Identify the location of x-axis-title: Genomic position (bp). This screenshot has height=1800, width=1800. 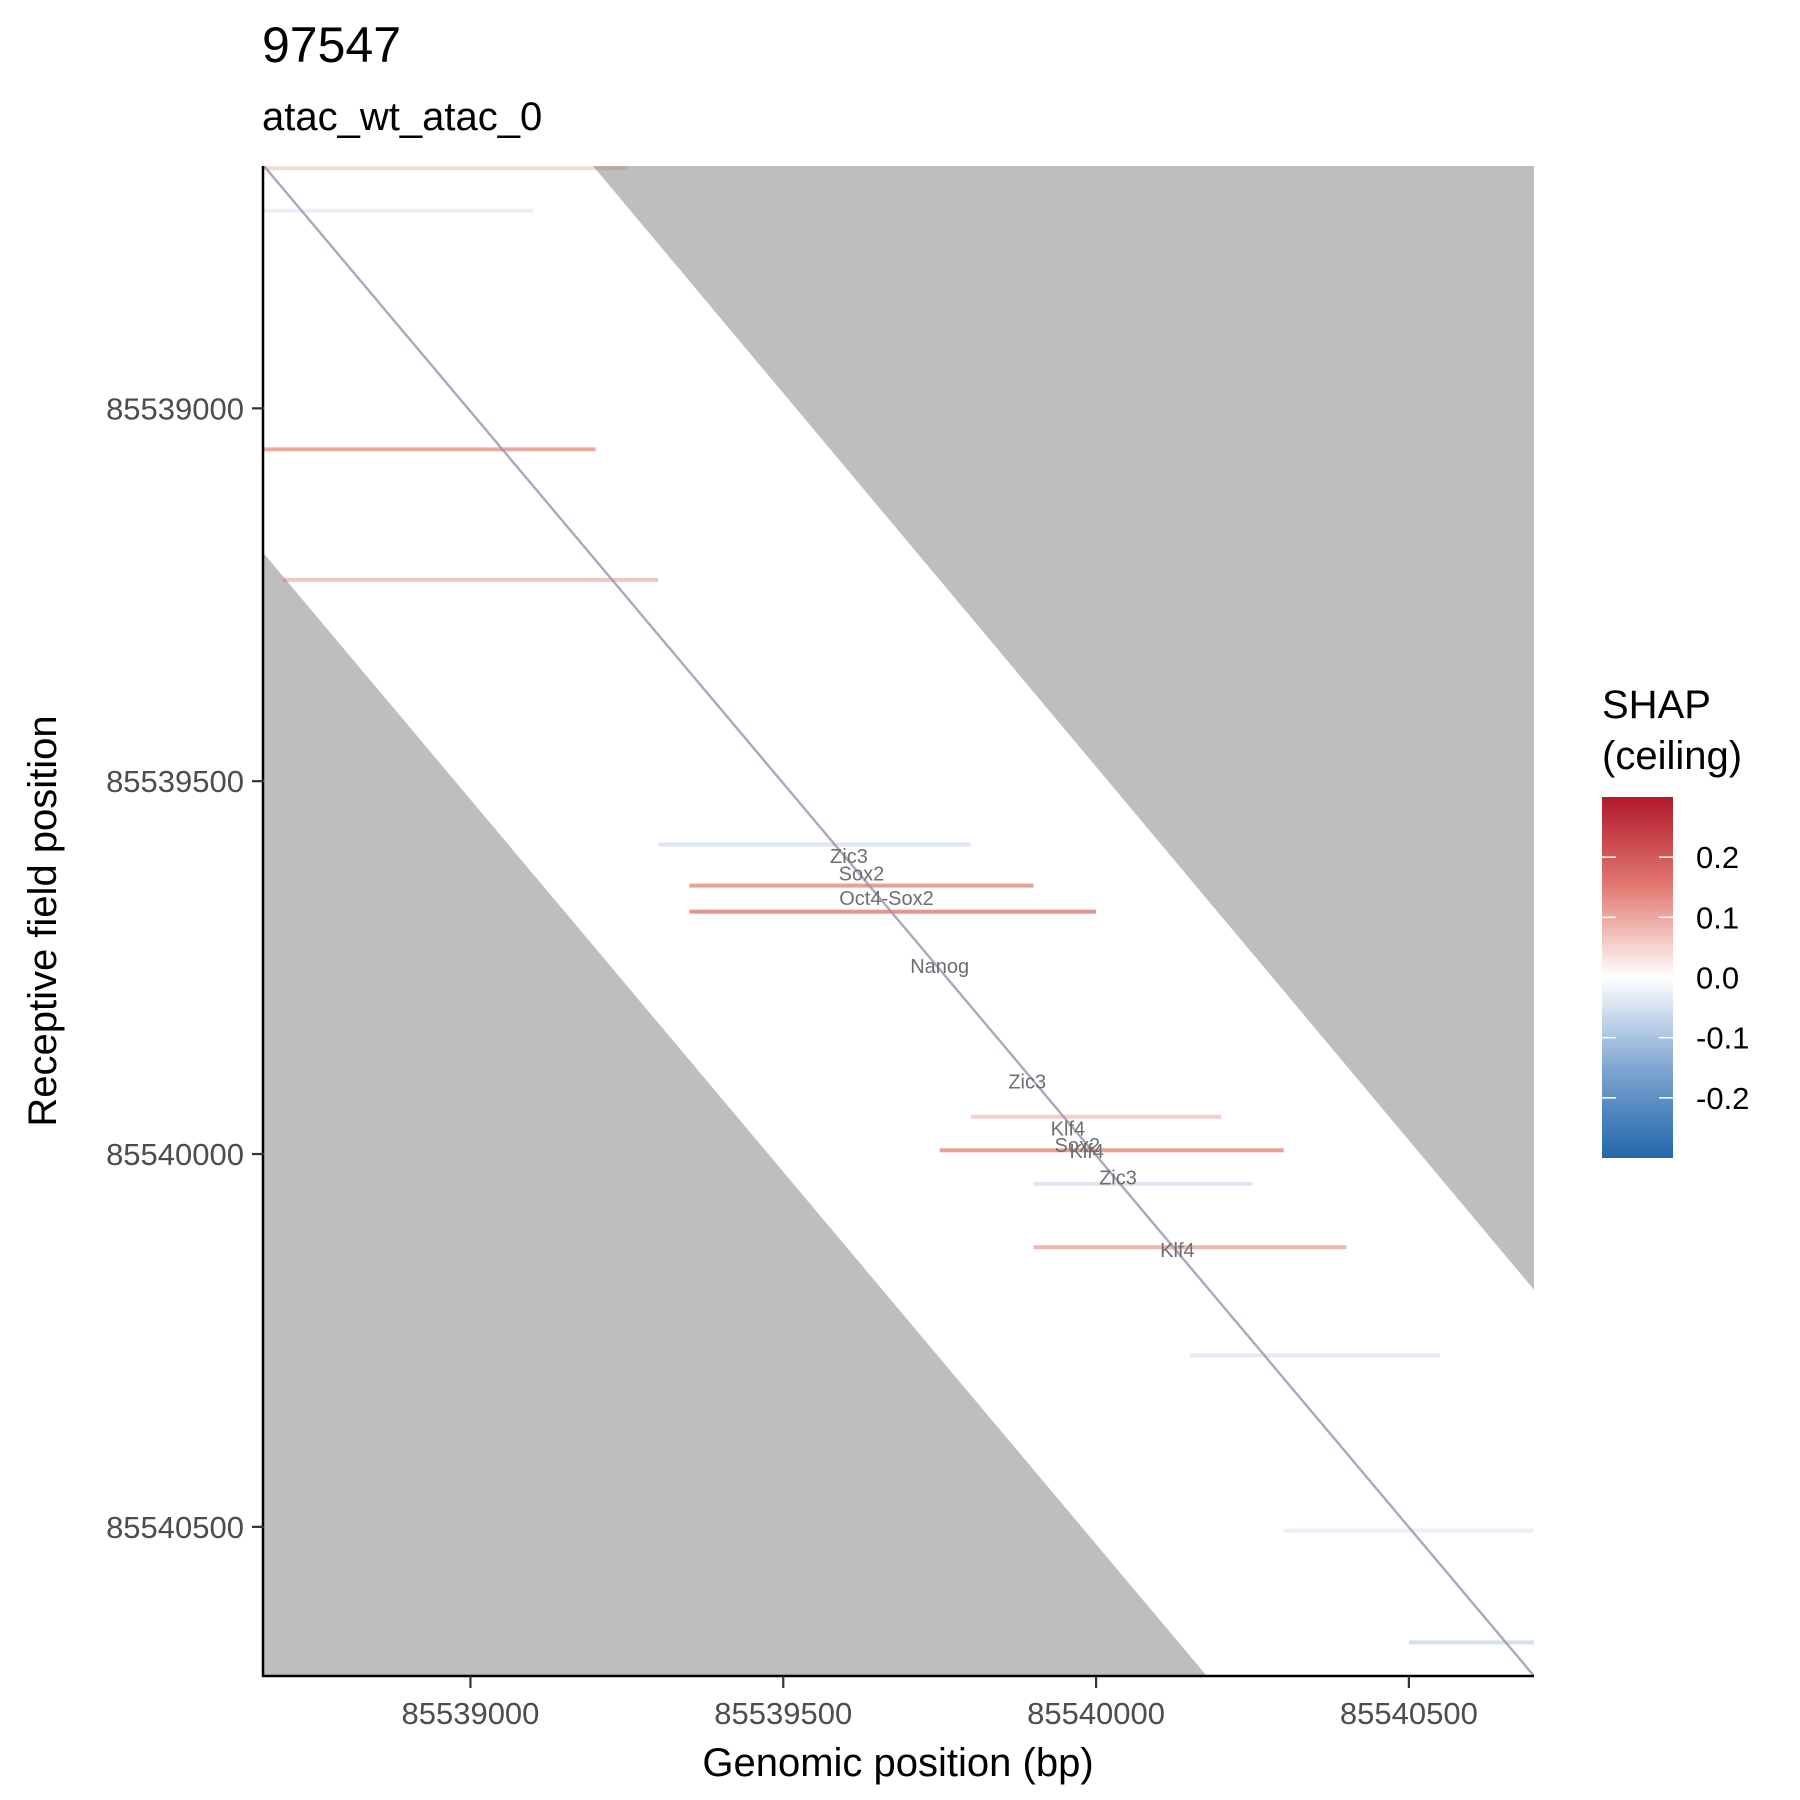
(897, 1763).